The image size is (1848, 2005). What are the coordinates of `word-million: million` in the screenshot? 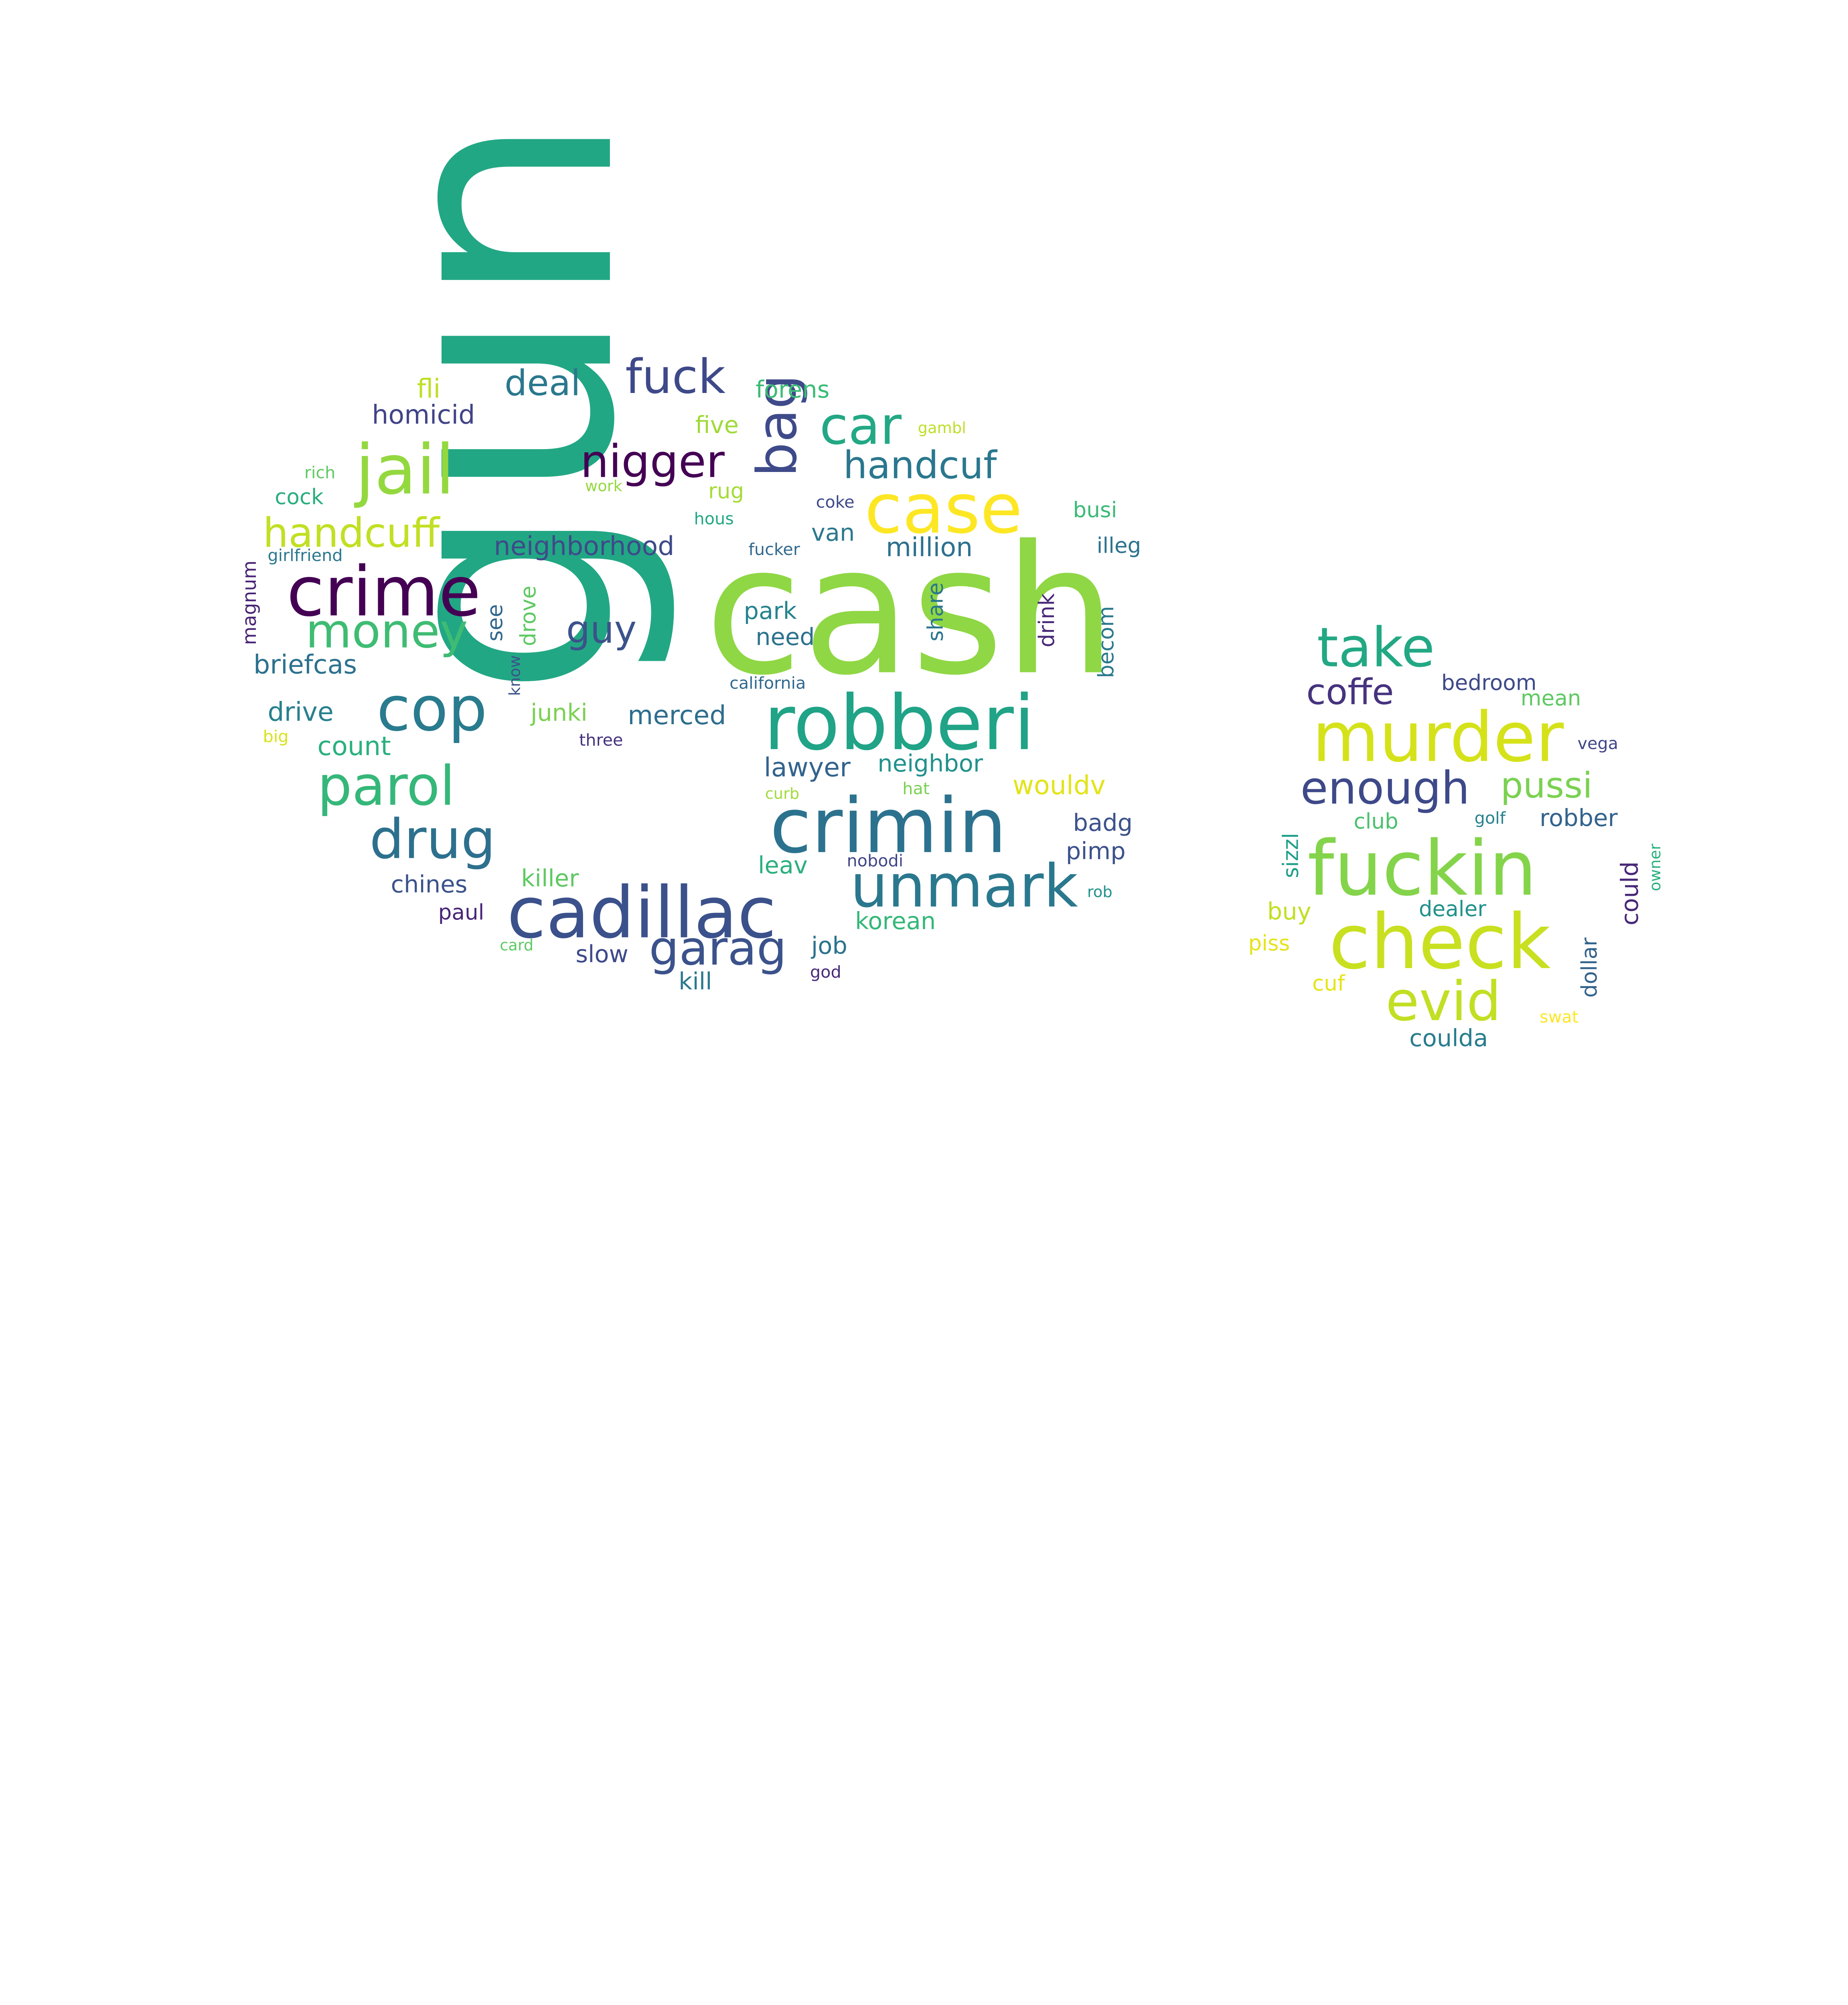 It's located at (930, 548).